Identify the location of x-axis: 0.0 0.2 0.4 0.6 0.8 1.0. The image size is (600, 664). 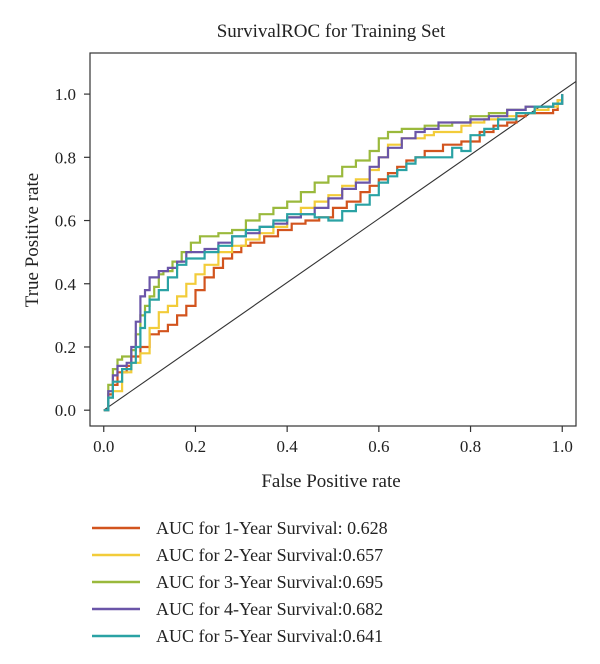
(333, 441).